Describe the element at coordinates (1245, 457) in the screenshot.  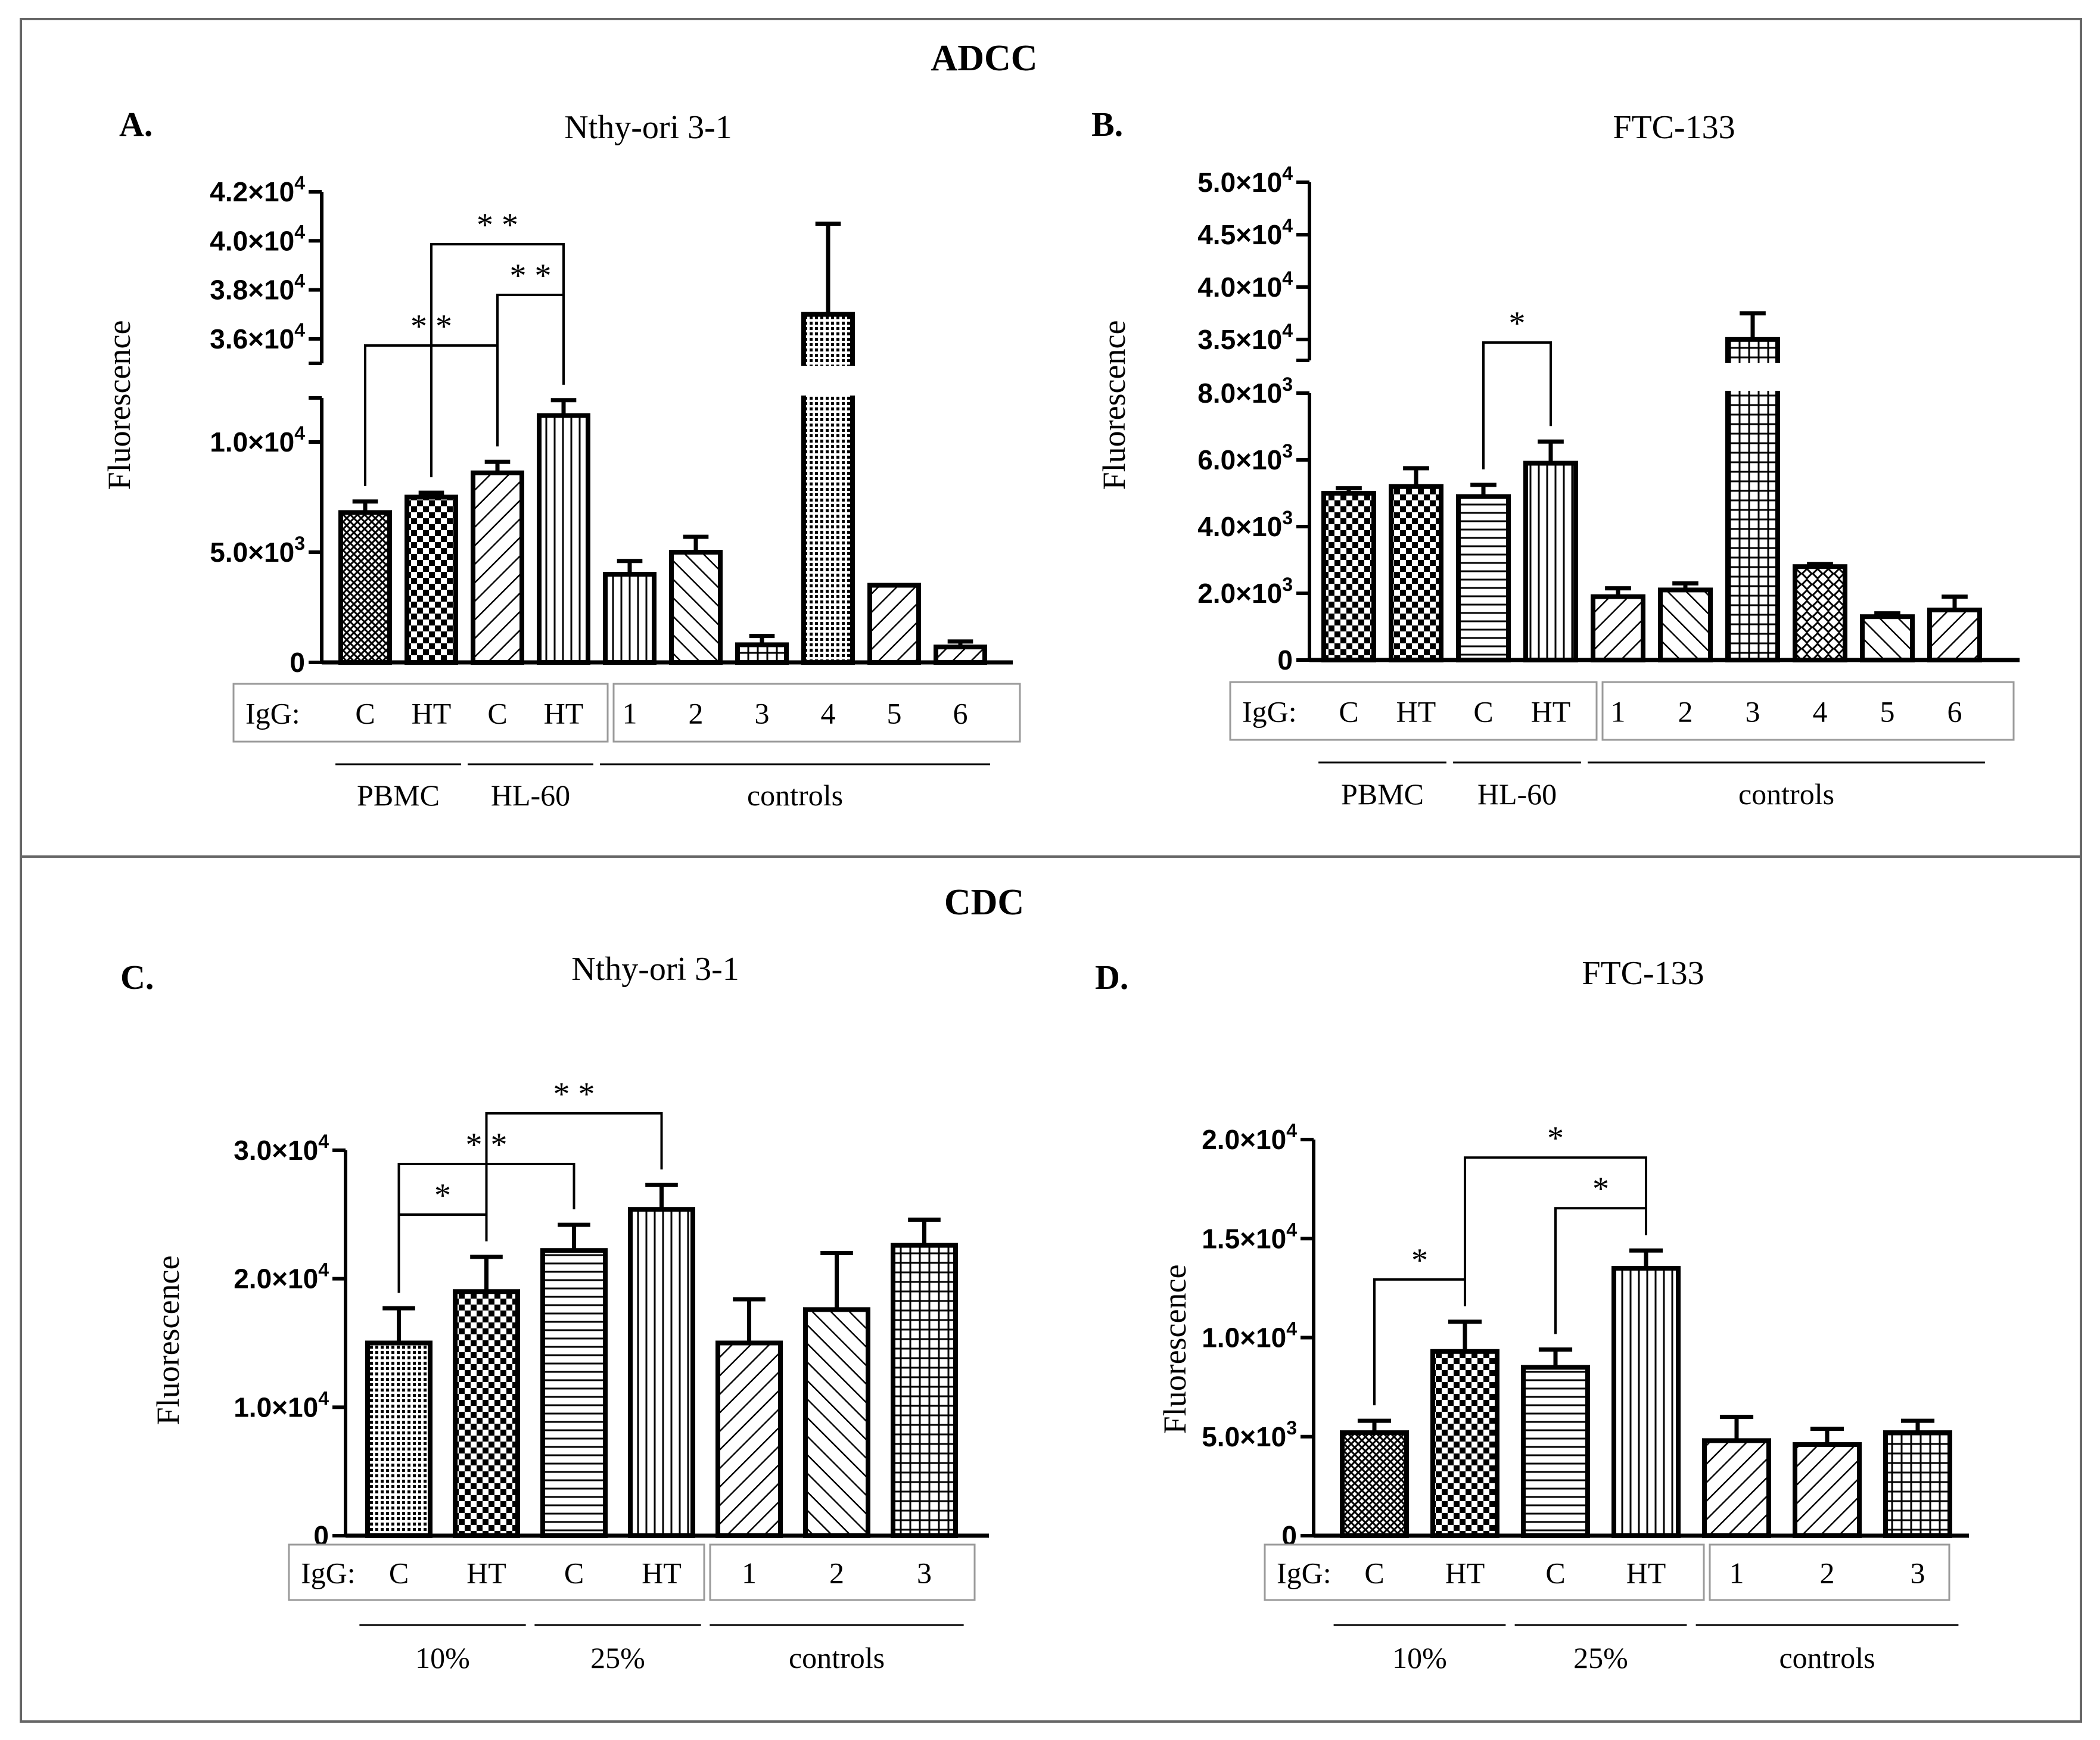
I see `y-tick-label: 6.0×10³` at that location.